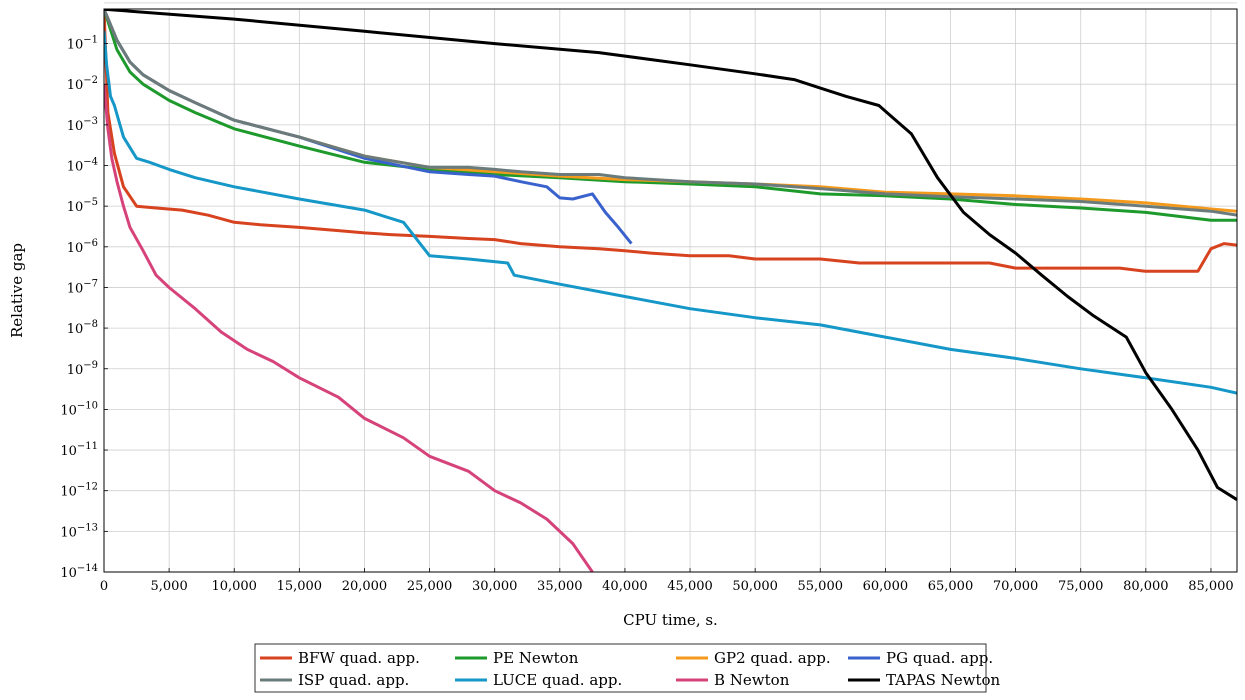 The height and width of the screenshot is (700, 1245). What do you see at coordinates (1016, 586) in the screenshot?
I see `x-tick-label: 70,000` at bounding box center [1016, 586].